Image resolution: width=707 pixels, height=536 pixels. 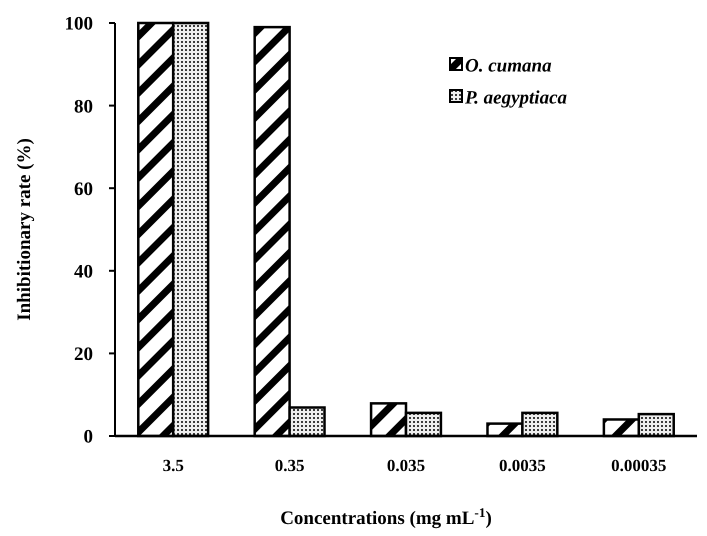 What do you see at coordinates (508, 66) in the screenshot?
I see `legend-label: O. cumana` at bounding box center [508, 66].